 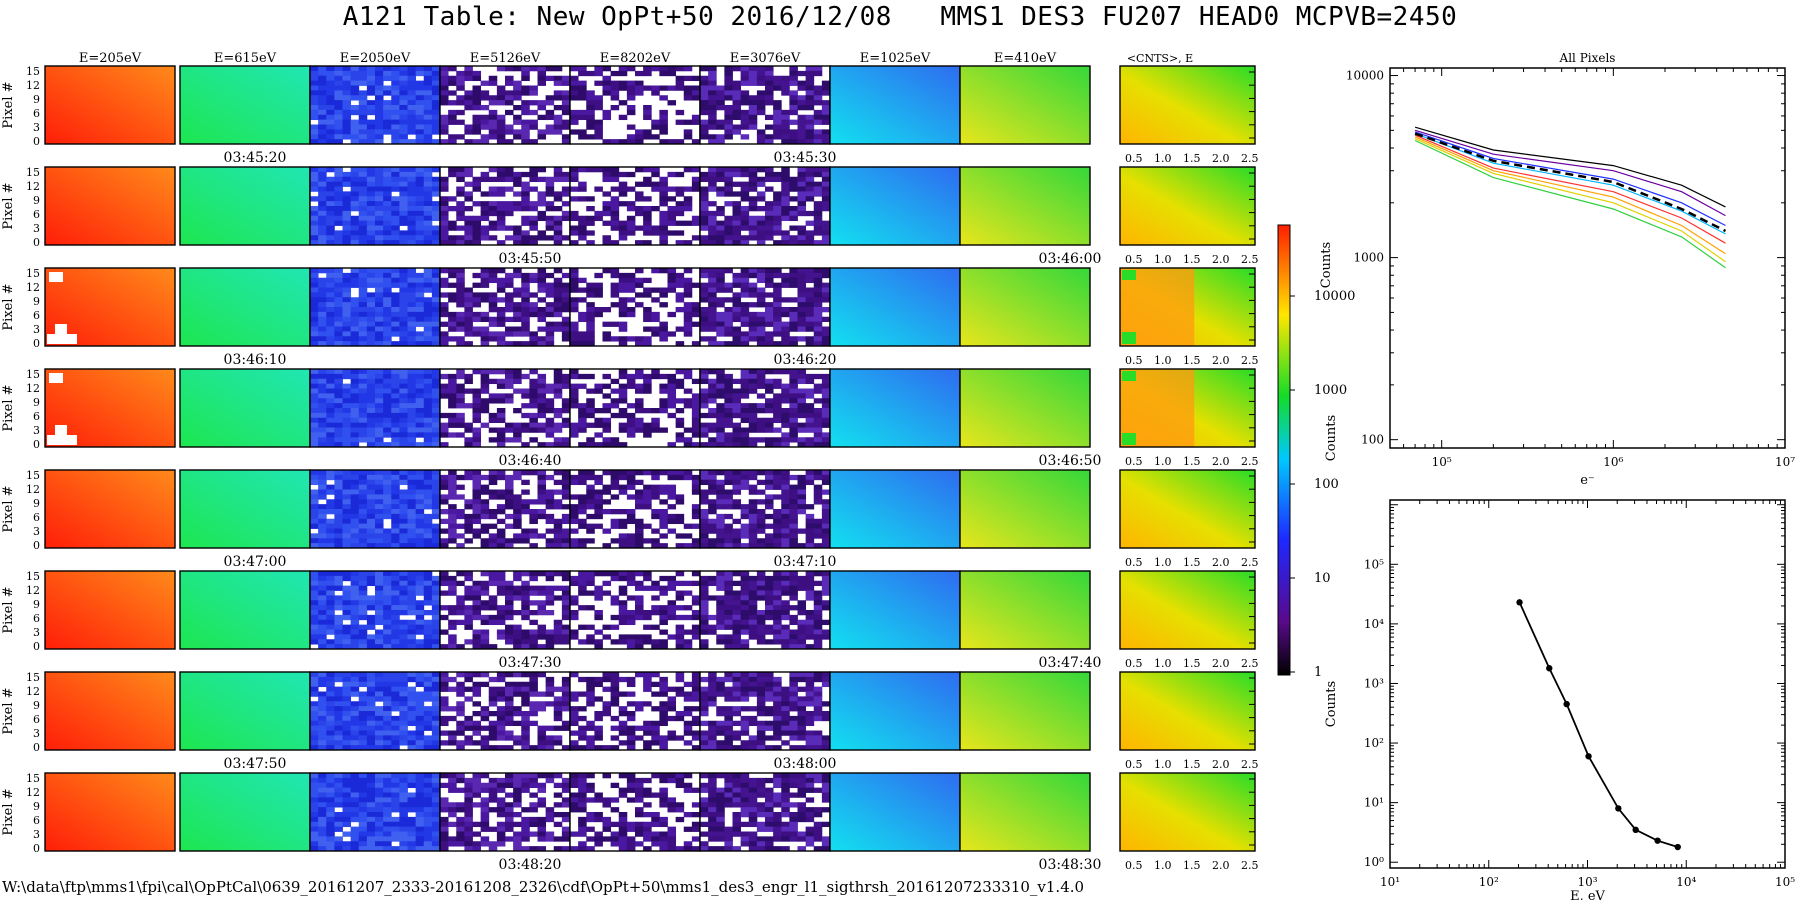 I want to click on x-tick-label: 10⁵, so click(x=1442, y=462).